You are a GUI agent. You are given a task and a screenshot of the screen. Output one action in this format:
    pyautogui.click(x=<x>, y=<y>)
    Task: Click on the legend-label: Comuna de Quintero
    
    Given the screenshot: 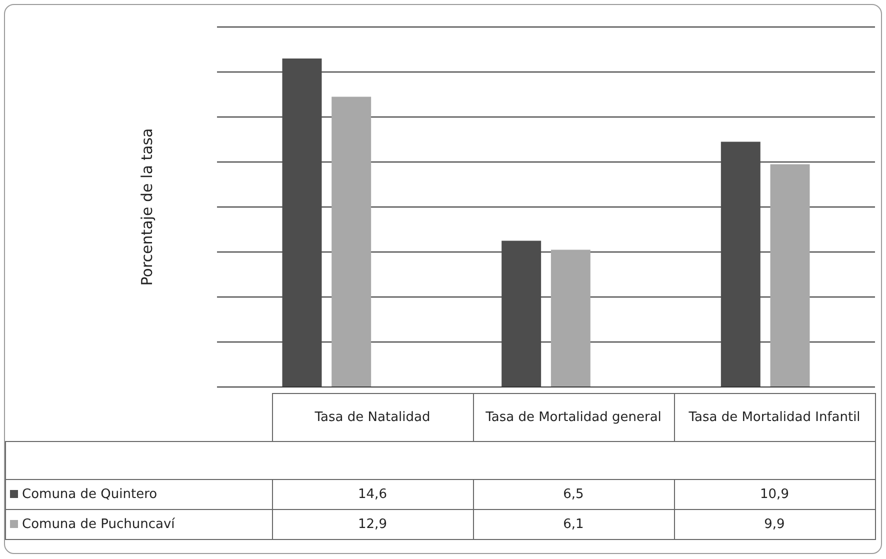 What is the action you would take?
    pyautogui.click(x=139, y=495)
    